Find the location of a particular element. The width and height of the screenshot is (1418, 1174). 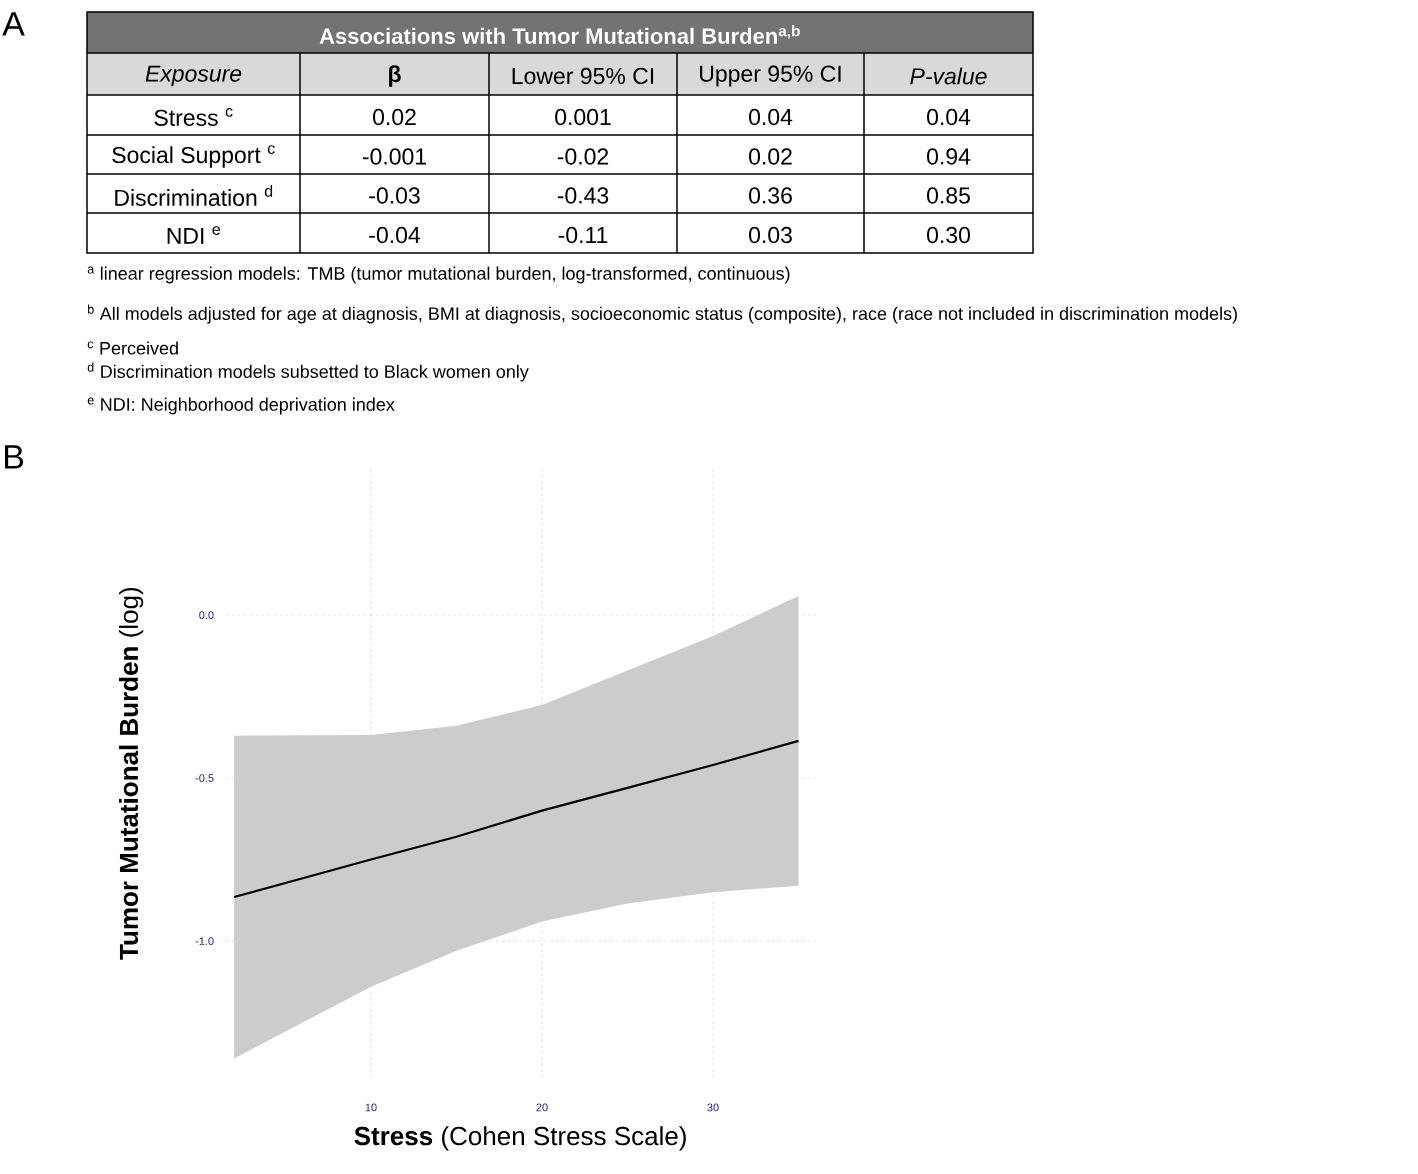

text: -0.001 is located at coordinates (394, 156).